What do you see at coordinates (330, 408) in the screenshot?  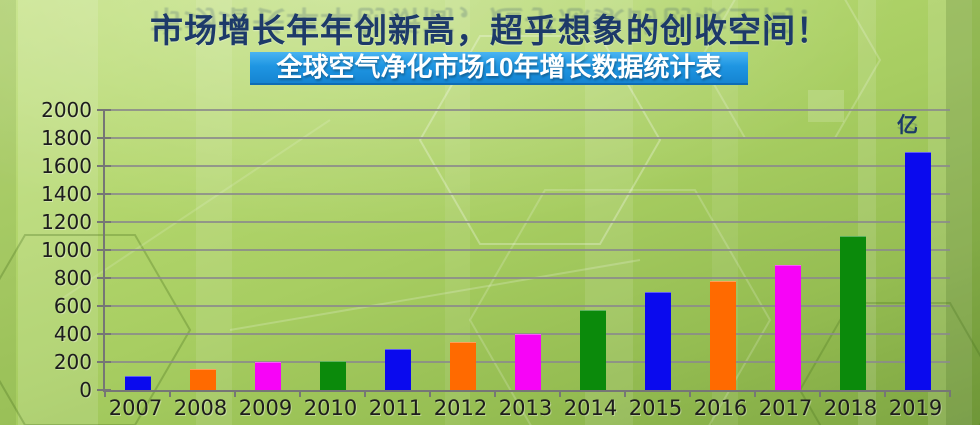 I see `x-axis-tick-label: 2010` at bounding box center [330, 408].